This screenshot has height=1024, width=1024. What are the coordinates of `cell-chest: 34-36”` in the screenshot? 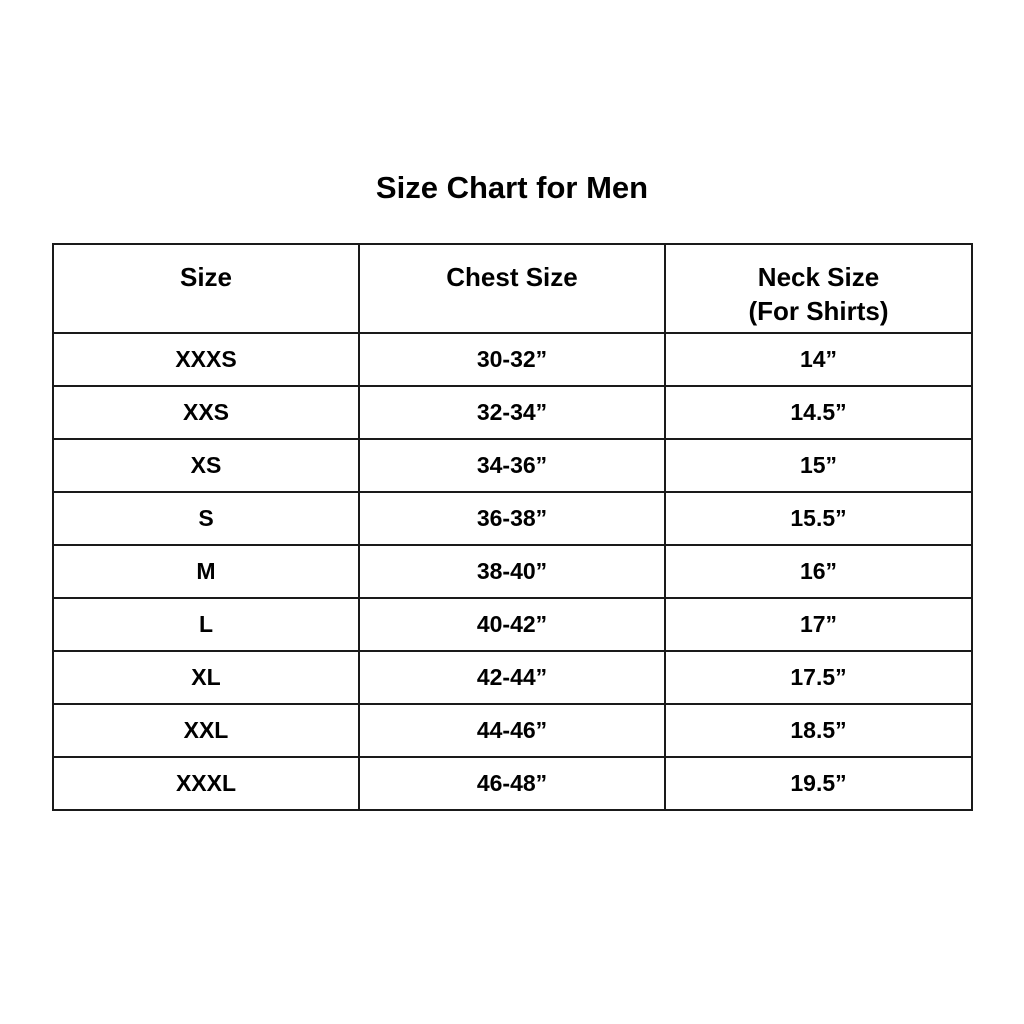 It's located at (512, 465).